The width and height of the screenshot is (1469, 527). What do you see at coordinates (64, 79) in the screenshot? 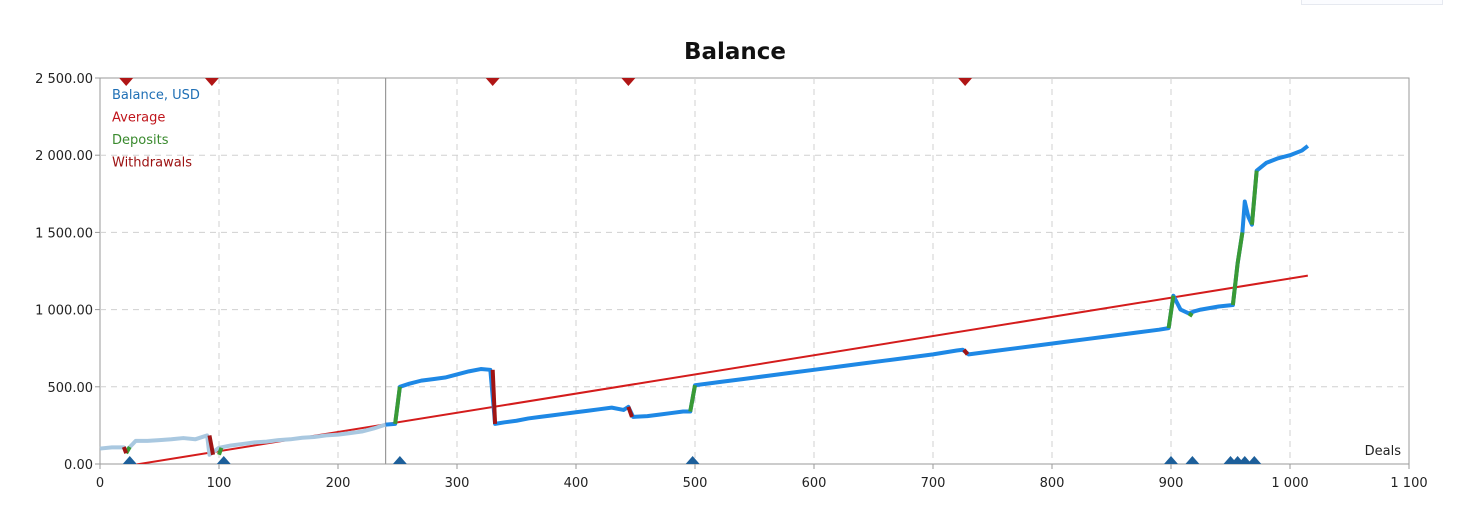
I see `y-tick-label: 2 500.00` at bounding box center [64, 79].